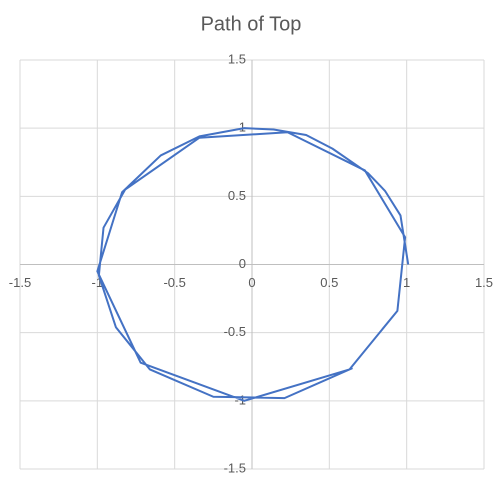 This screenshot has width=501, height=486. I want to click on x-tick-label: 0.5, so click(329, 282).